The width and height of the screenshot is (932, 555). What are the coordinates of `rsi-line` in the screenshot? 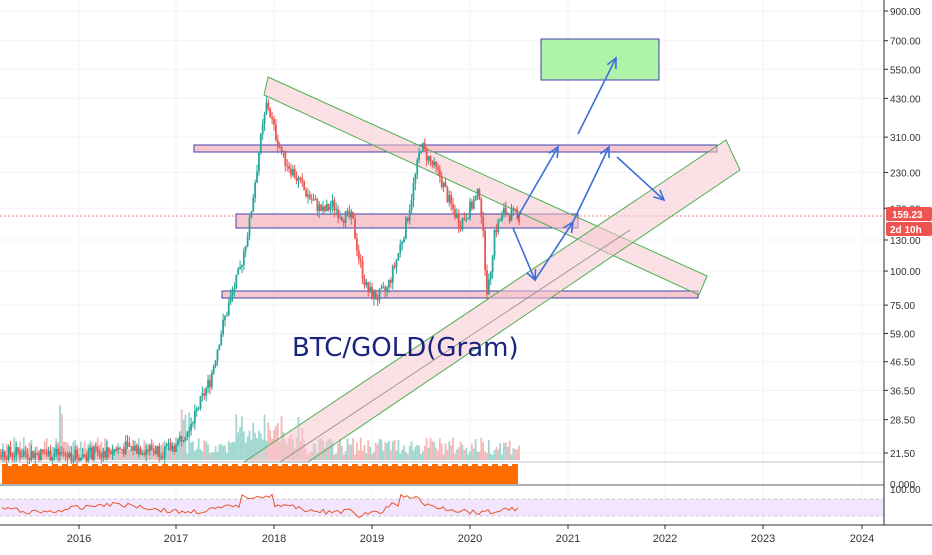 It's located at (260, 506).